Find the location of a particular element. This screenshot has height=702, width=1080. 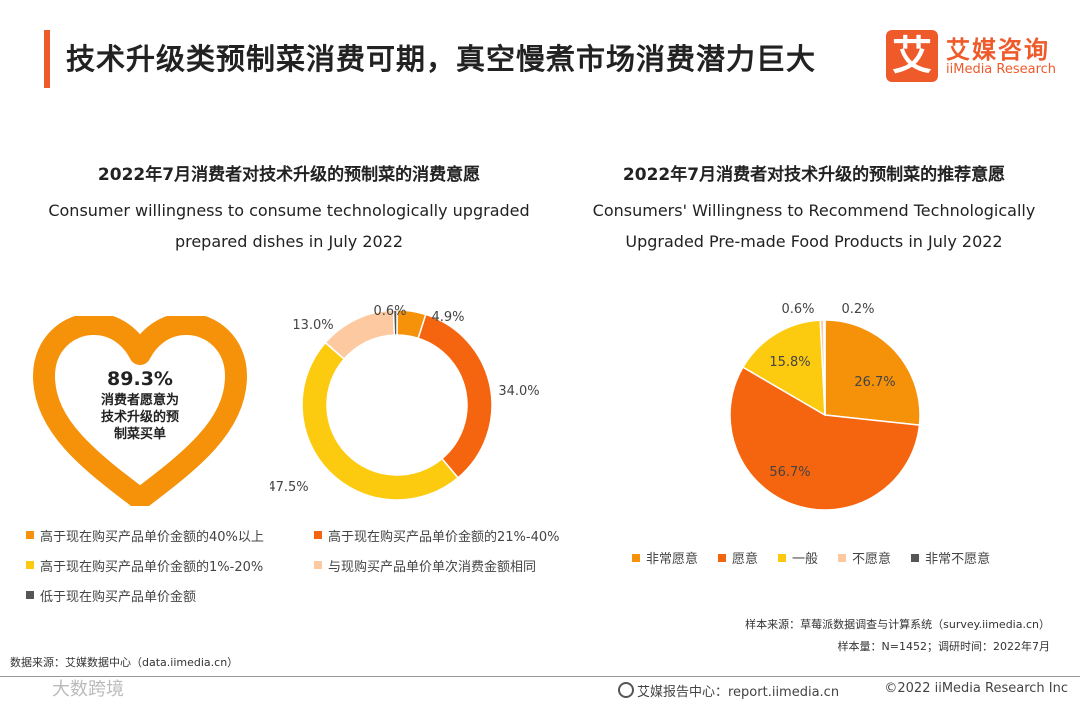

heart-graphic is located at coordinates (140, 411).